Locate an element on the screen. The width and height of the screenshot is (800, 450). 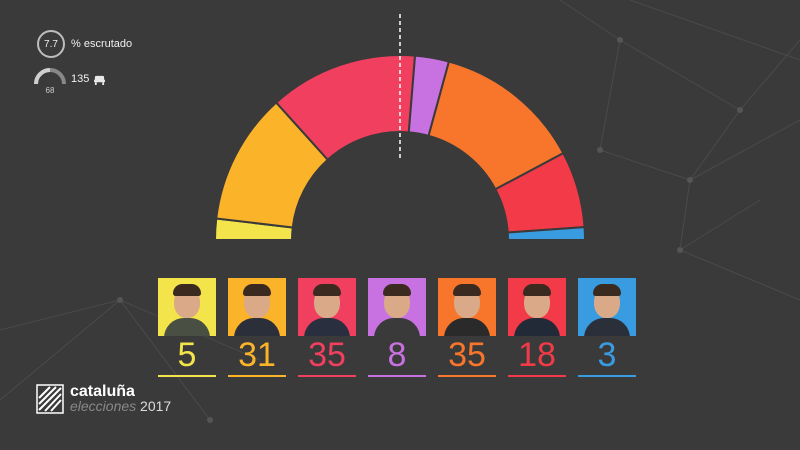
seats-indicator: 68 135 is located at coordinates (69, 79).